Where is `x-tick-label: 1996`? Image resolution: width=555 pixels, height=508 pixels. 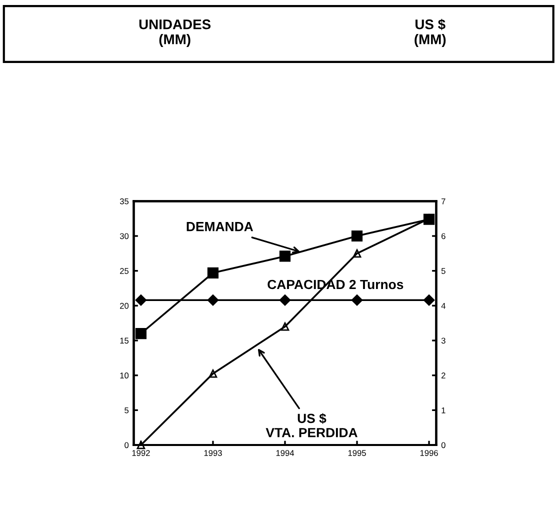 x-tick-label: 1996 is located at coordinates (429, 453).